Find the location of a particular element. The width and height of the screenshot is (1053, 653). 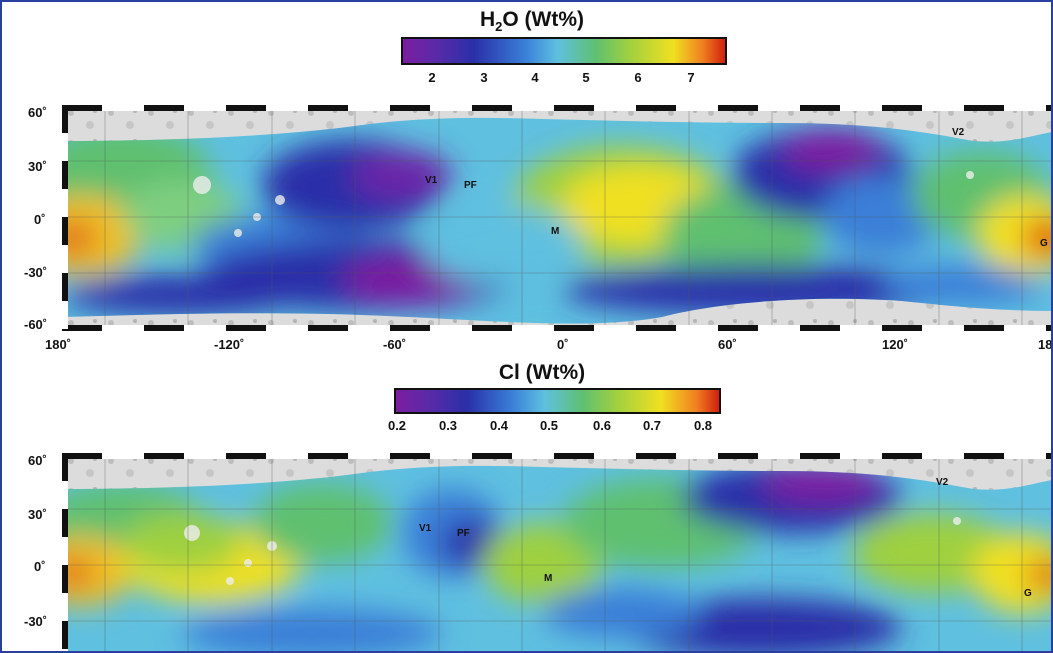

lon-label: 180˚ is located at coordinates (58, 344).